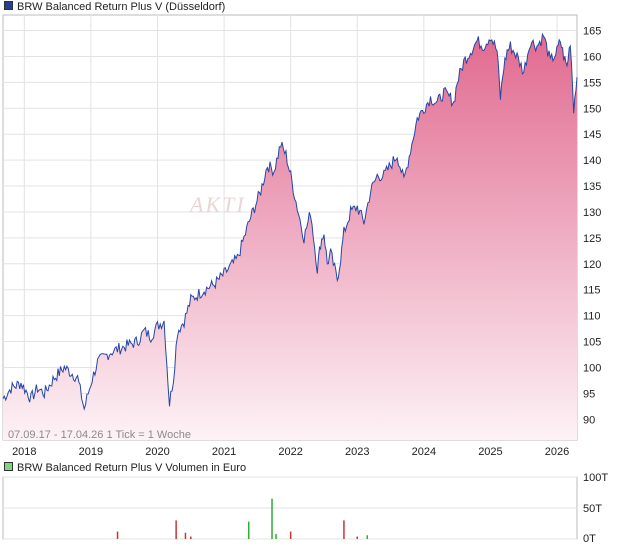 The width and height of the screenshot is (620, 546). Describe the element at coordinates (24, 452) in the screenshot. I see `x-tick-label: 2018` at that location.